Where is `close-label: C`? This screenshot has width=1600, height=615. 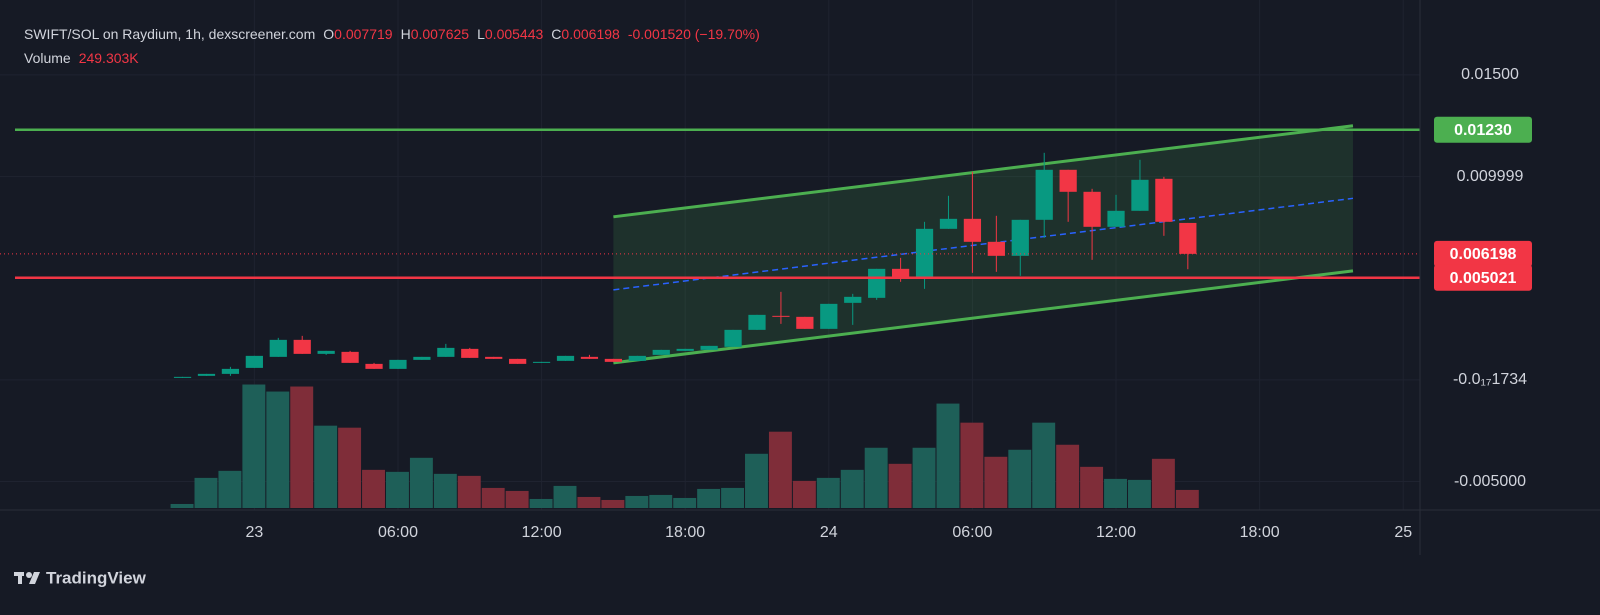
close-label: C is located at coordinates (556, 34).